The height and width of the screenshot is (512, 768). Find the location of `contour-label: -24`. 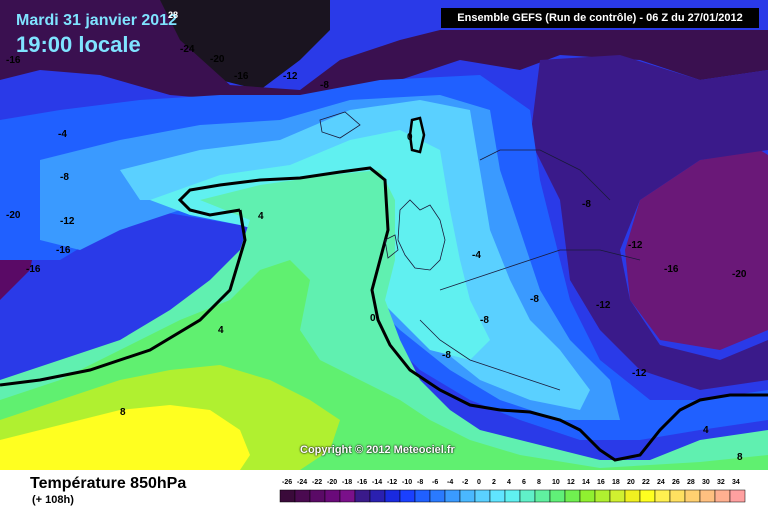

contour-label: -24 is located at coordinates (187, 49).